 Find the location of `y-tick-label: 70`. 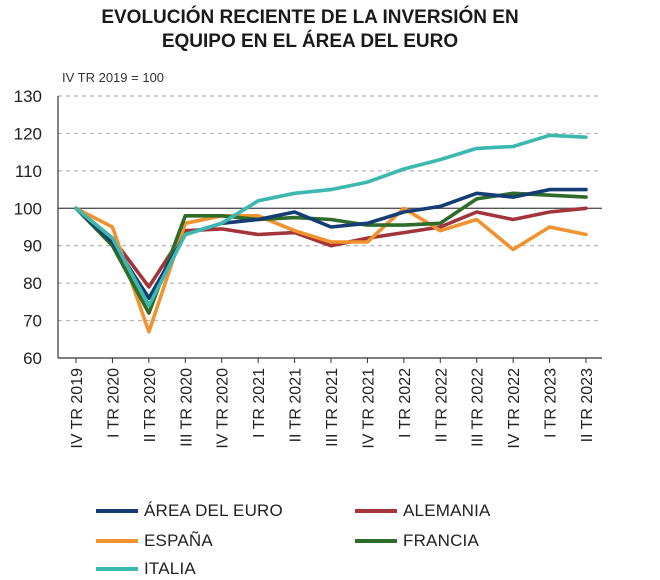

y-tick-label: 70 is located at coordinates (32, 321).